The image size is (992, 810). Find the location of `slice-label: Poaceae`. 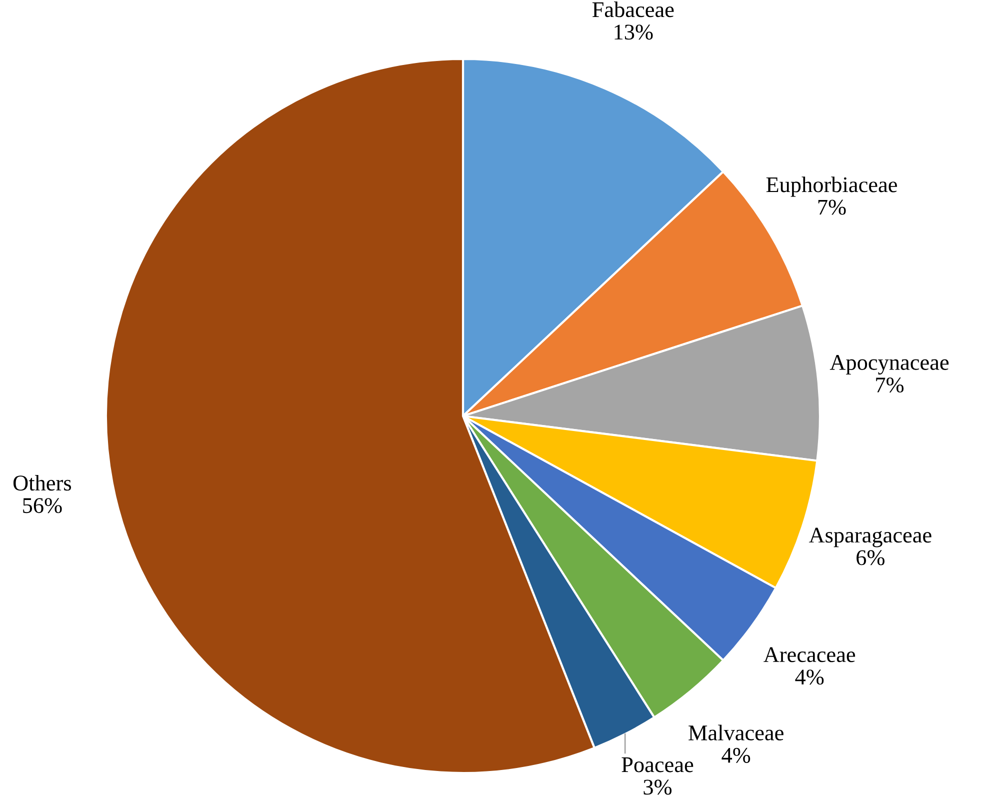

slice-label: Poaceae is located at coordinates (658, 764).